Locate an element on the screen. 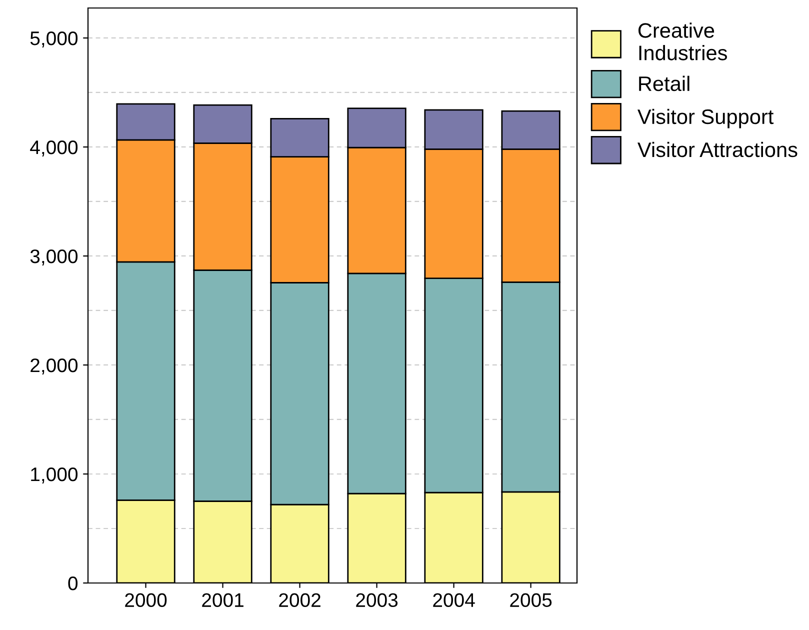 This screenshot has height=630, width=809. x-tick-label: 2000 is located at coordinates (146, 600).